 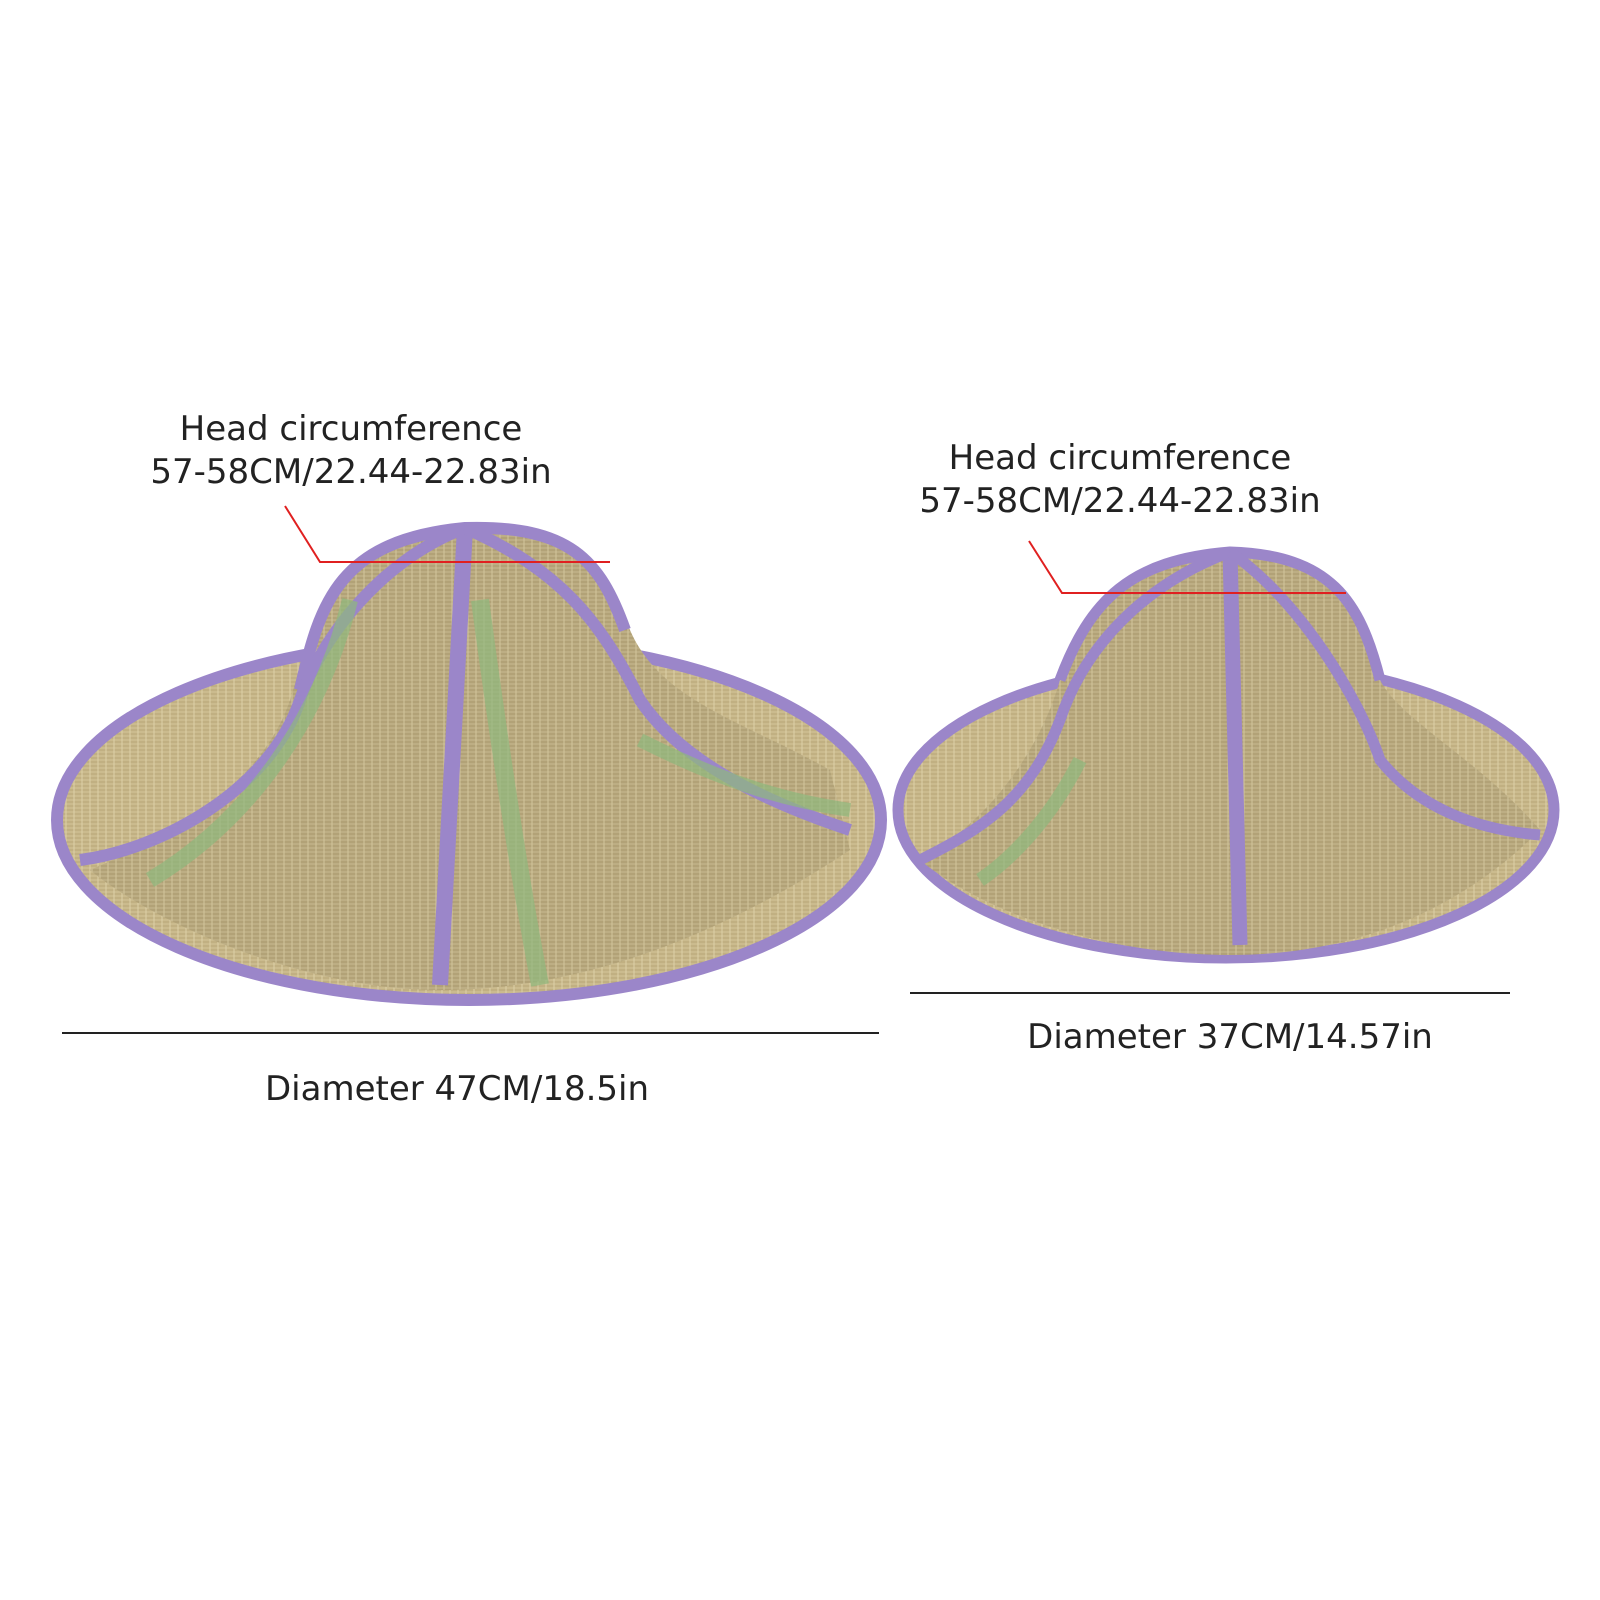 What do you see at coordinates (1187, 567) in the screenshot?
I see `right-head-pointer-line` at bounding box center [1187, 567].